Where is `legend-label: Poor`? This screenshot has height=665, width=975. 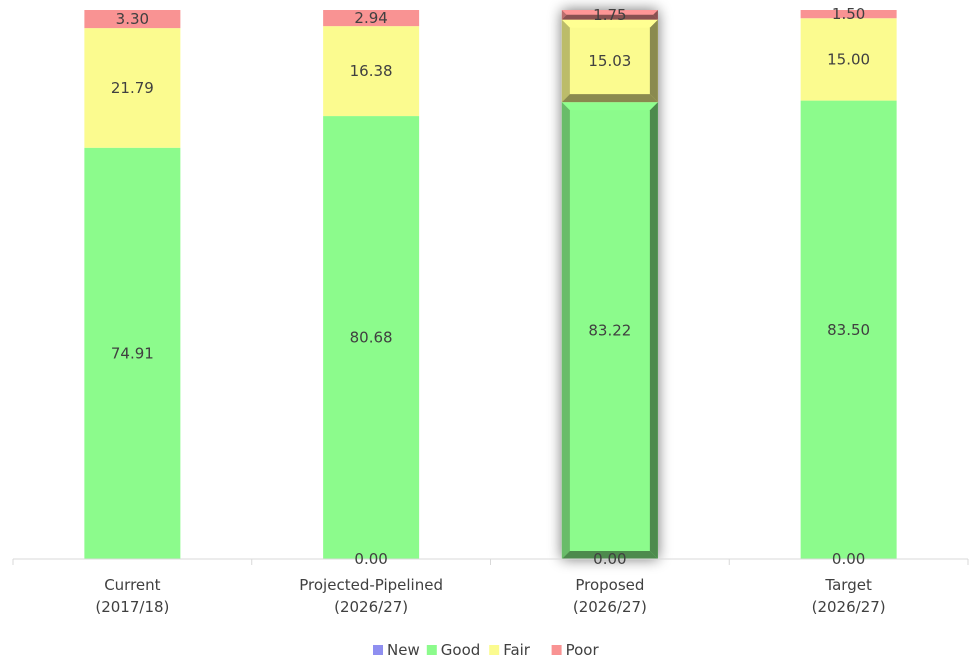
legend-label: Poor is located at coordinates (583, 650).